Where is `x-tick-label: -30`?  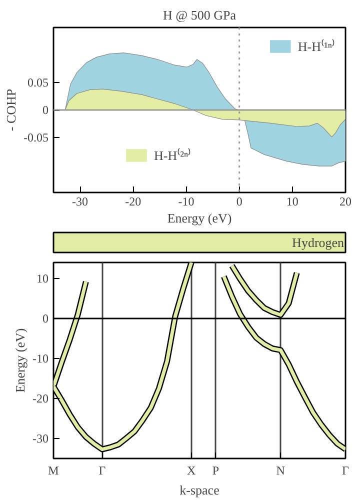
x-tick-label: -30 is located at coordinates (80, 201).